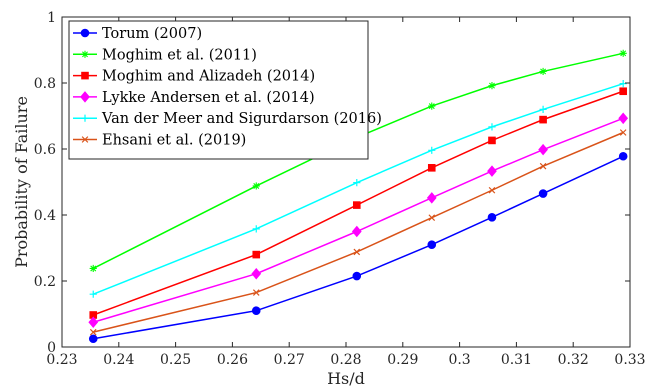 The width and height of the screenshot is (662, 389). Describe the element at coordinates (61, 360) in the screenshot. I see `x-tick-label: 0.23` at that location.